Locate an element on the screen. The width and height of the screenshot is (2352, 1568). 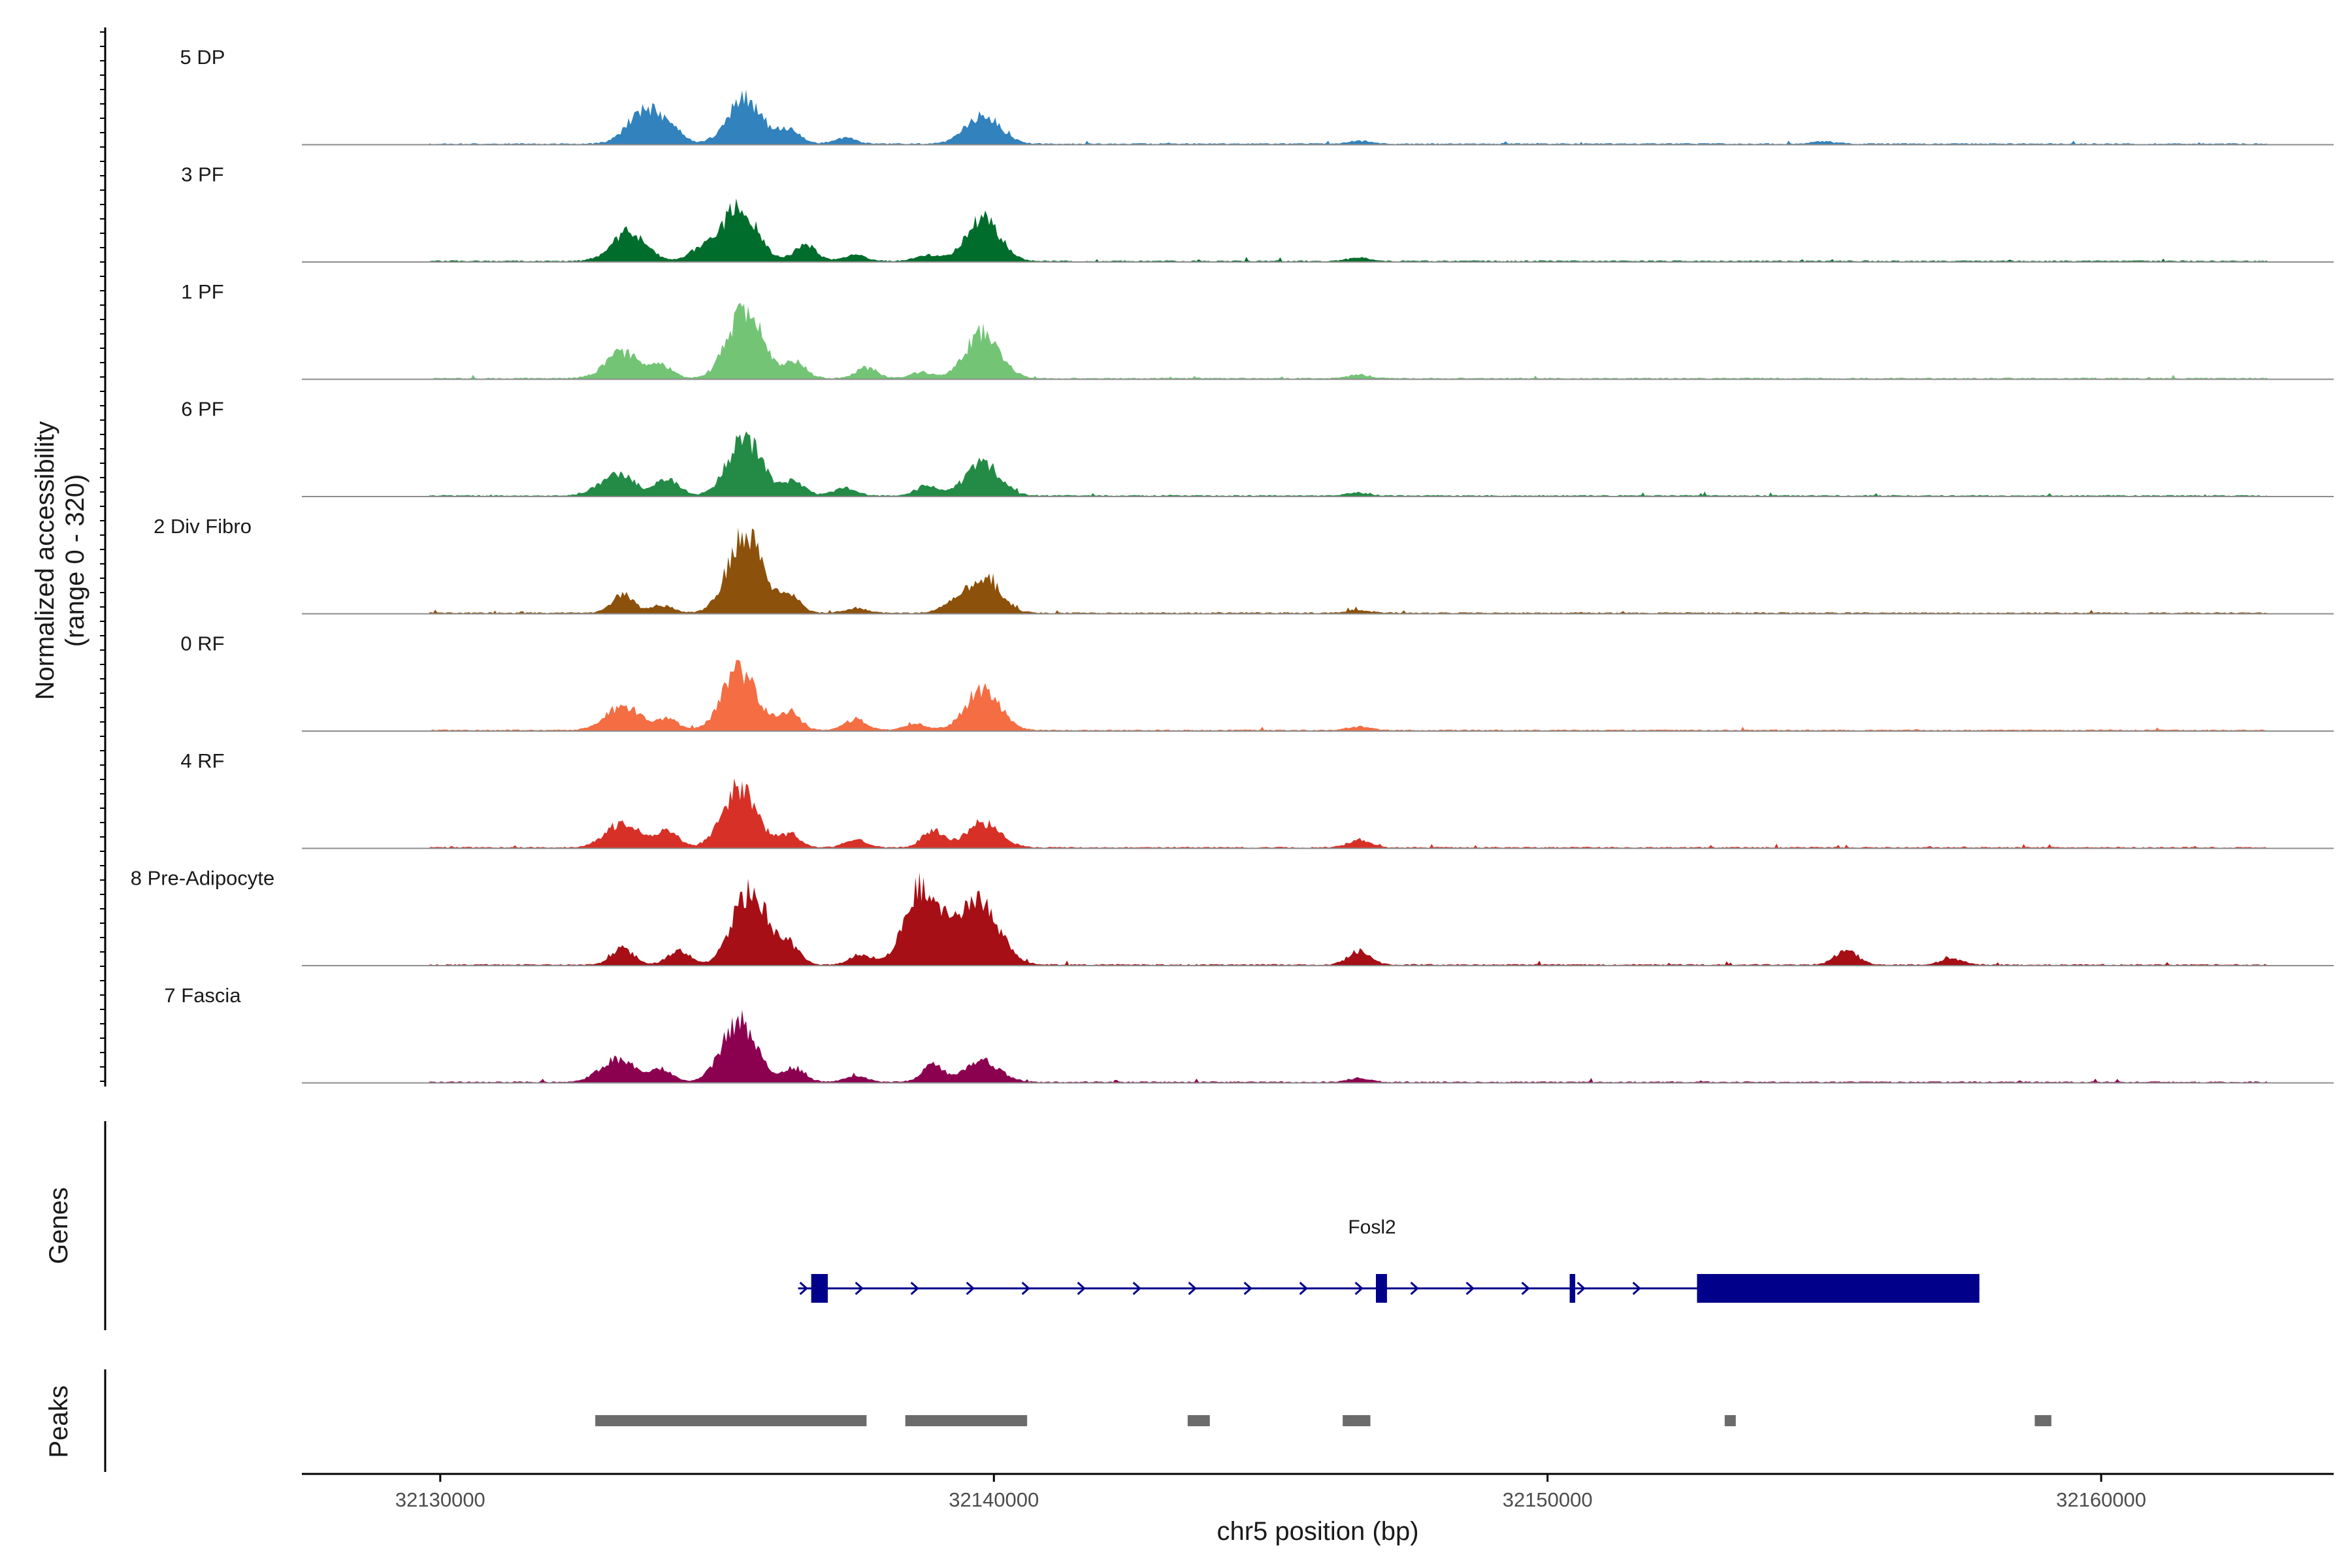
track-0: 5 DP is located at coordinates (1257, 96).